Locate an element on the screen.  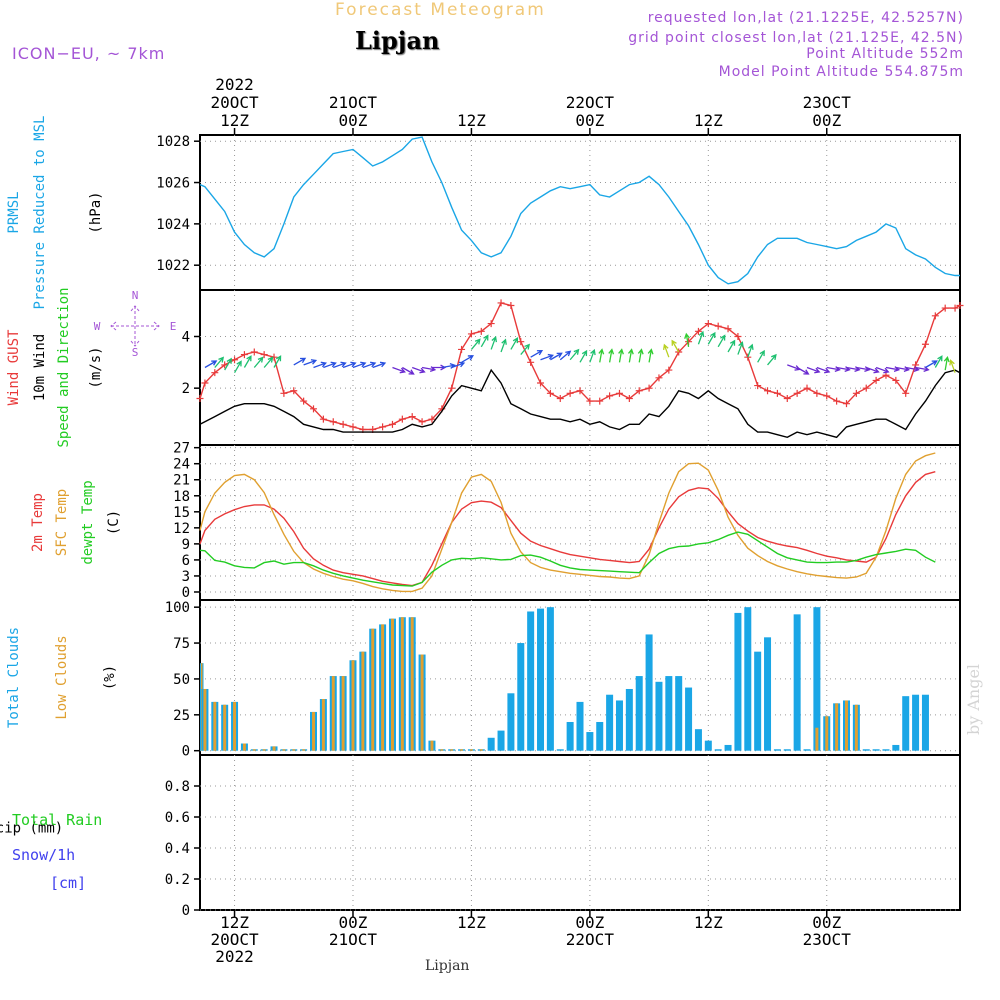
bottom-tick-label: 12Z is located at coordinates (471, 922).